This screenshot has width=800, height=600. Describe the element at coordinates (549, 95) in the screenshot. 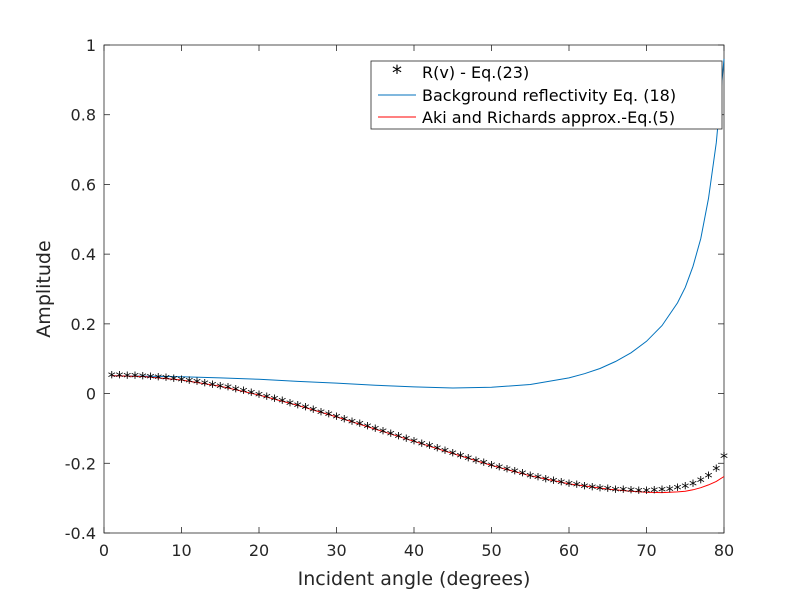

I see `legend-label-background: Background reflectivity Eq. (18)` at that location.